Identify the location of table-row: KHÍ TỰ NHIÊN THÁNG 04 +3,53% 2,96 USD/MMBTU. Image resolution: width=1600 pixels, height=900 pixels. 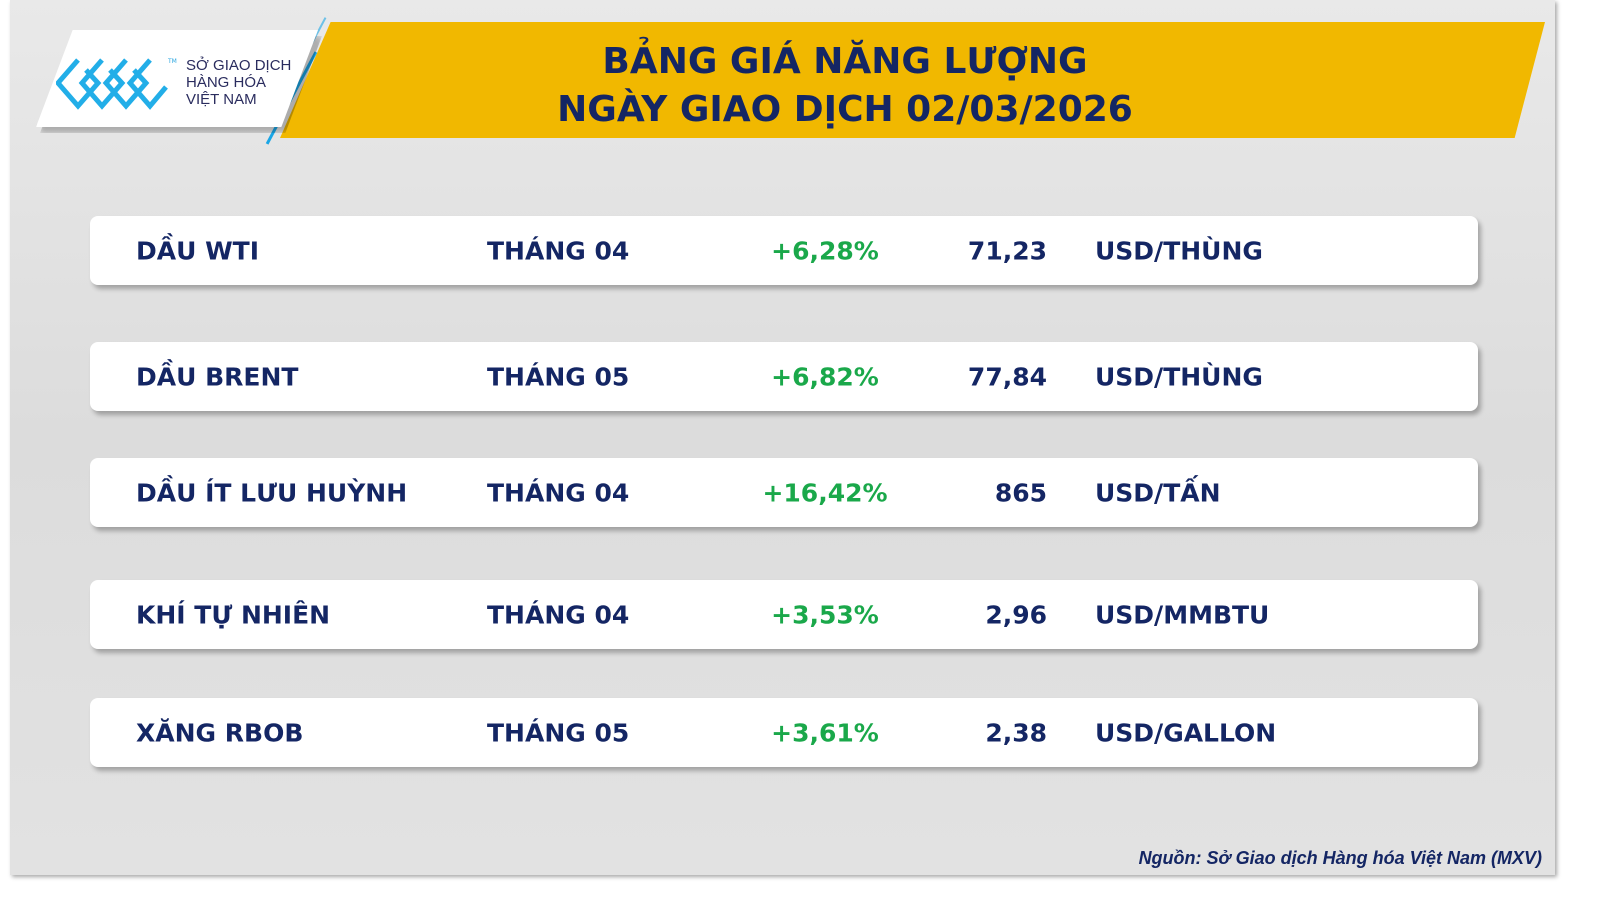
(784, 614).